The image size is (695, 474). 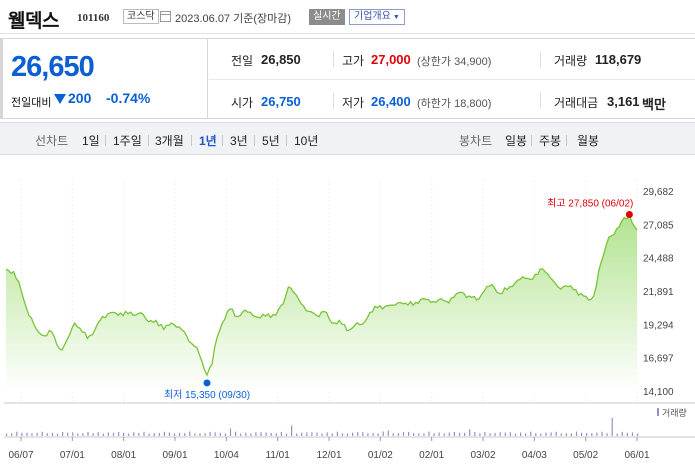 I want to click on tab-daily-candle: 일봉, so click(x=516, y=141).